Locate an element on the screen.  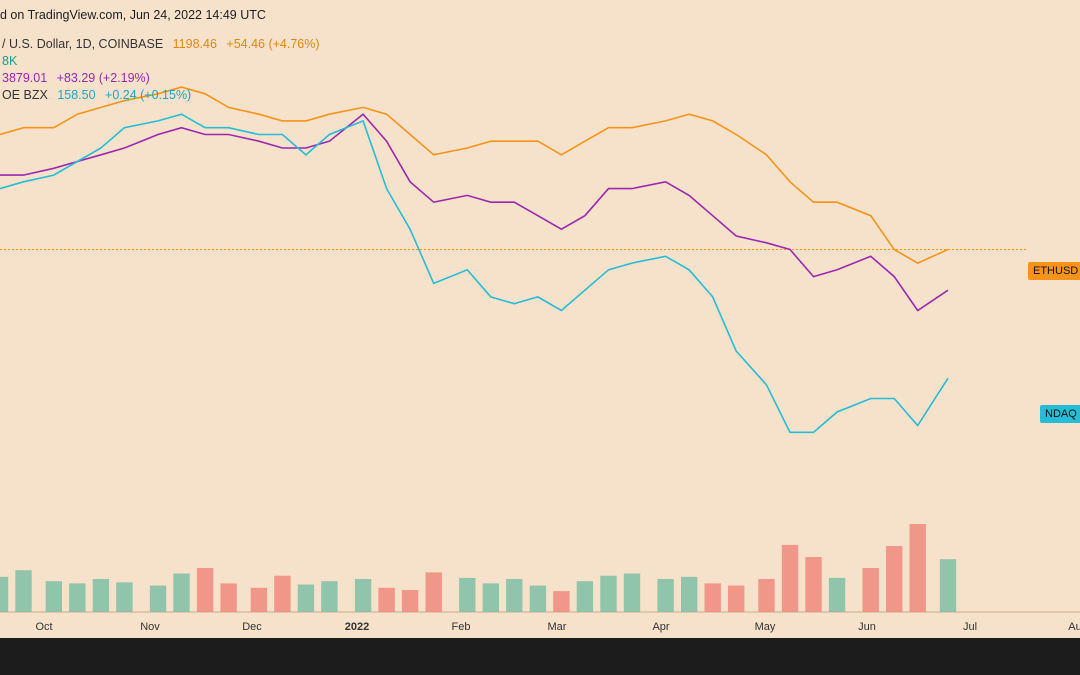
bottom-band is located at coordinates (540, 656).